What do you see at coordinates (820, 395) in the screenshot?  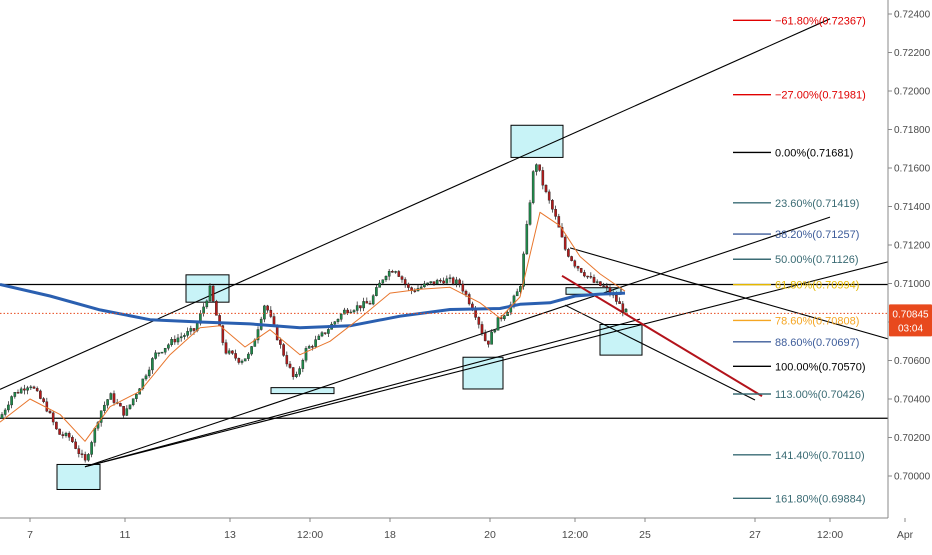 I see `fib-level-label: 113.00%(0.70426)` at bounding box center [820, 395].